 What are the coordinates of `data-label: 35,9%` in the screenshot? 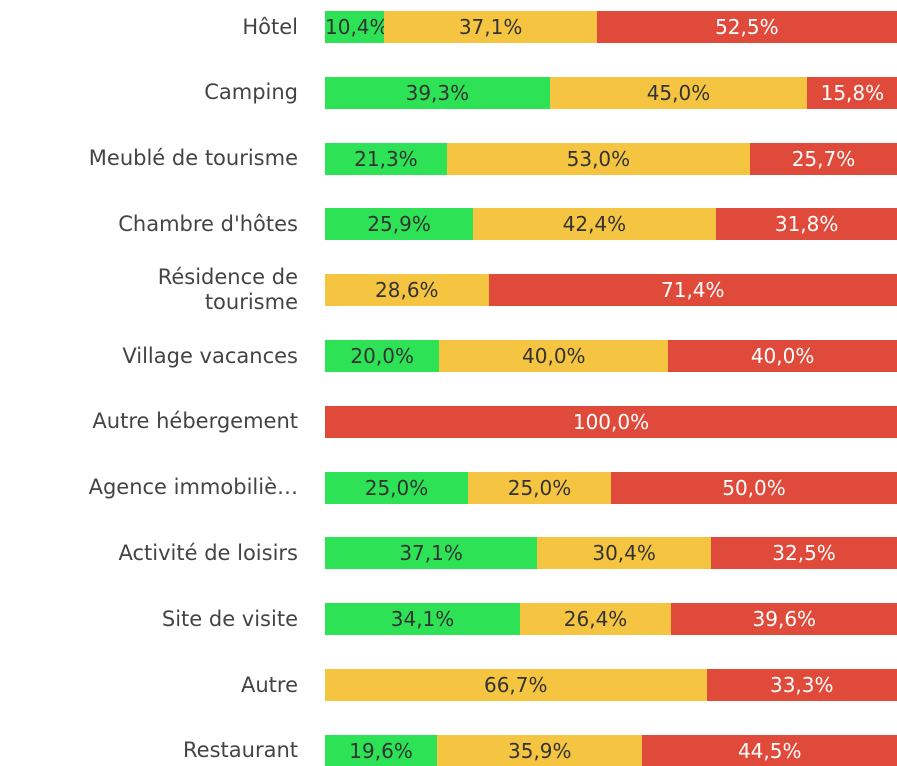 It's located at (540, 750).